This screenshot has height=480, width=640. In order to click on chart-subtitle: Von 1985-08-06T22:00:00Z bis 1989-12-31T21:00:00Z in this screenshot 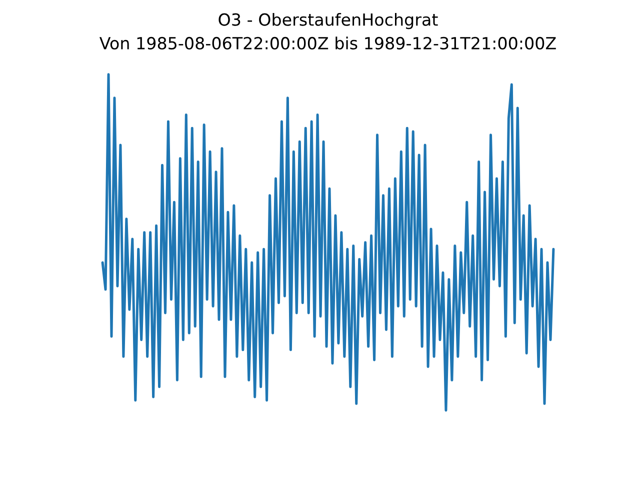, I will do `click(327, 43)`.